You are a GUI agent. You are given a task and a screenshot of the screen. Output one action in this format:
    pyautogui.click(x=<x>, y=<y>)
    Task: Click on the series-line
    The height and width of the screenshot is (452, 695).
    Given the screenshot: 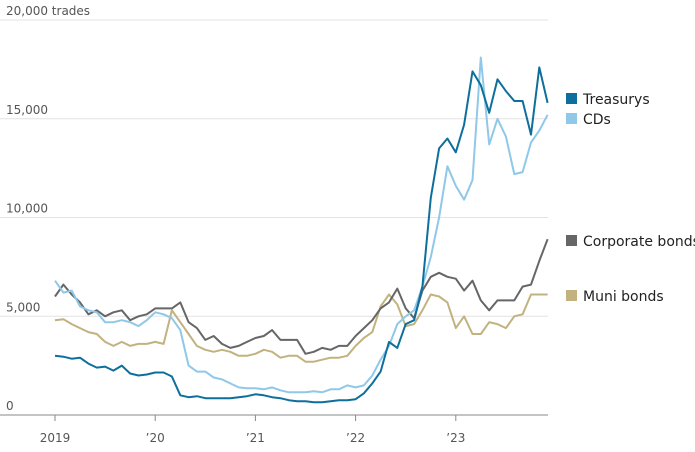 What is the action you would take?
    pyautogui.click(x=301, y=328)
    